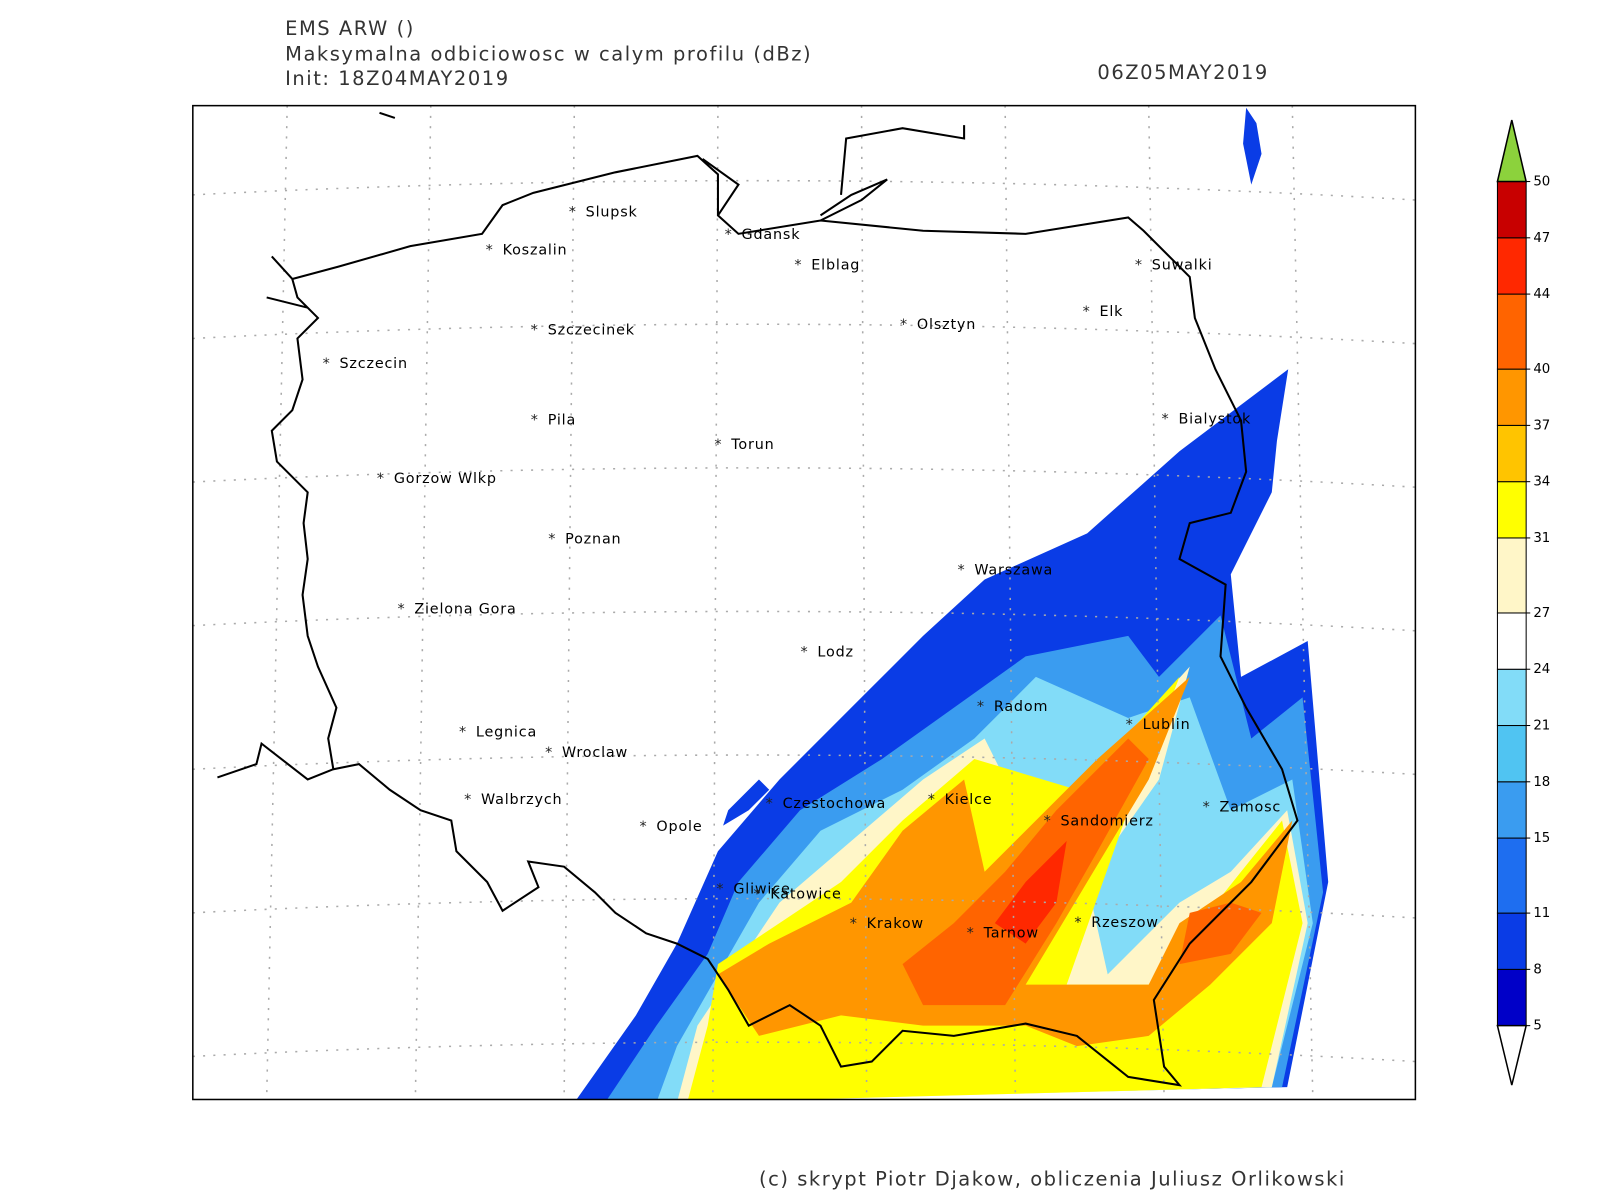 The height and width of the screenshot is (1200, 1600). What do you see at coordinates (679, 827) in the screenshot?
I see `city-label: Opole` at bounding box center [679, 827].